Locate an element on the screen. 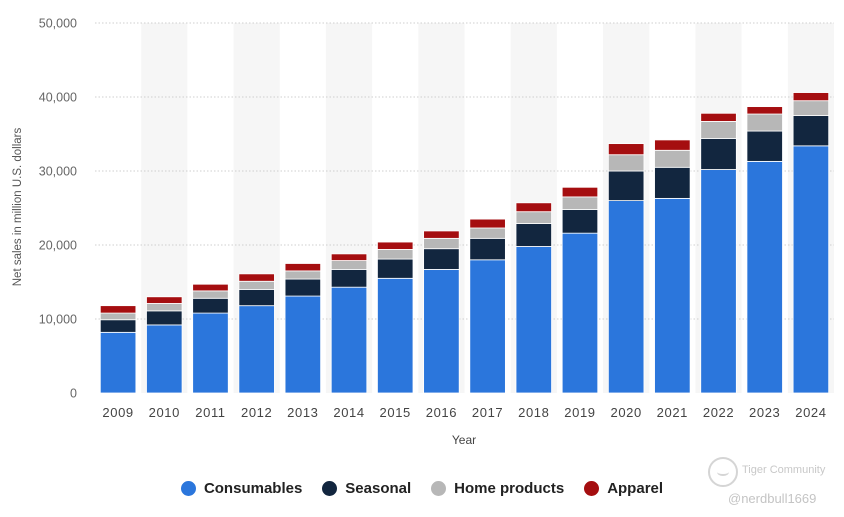 This screenshot has width=844, height=517. legend-label: Home products is located at coordinates (509, 488).